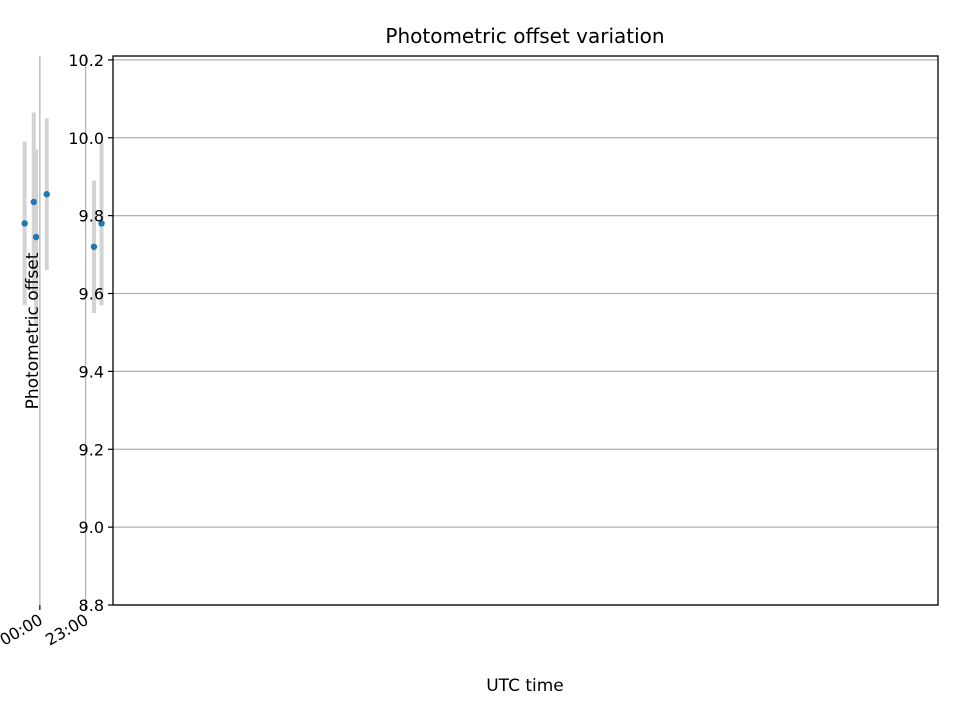  Describe the element at coordinates (63, 330) in the screenshot. I see `x-gridlines` at that location.